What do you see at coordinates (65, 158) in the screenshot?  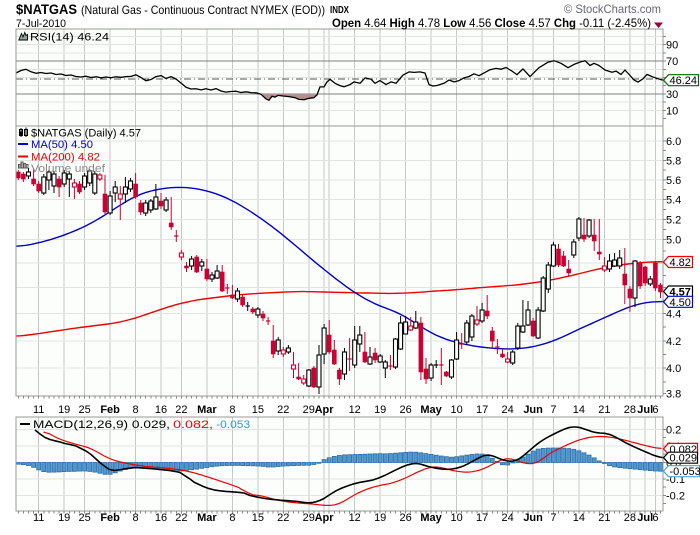 I see `svg-text: MA(200) 4.82` at bounding box center [65, 158].